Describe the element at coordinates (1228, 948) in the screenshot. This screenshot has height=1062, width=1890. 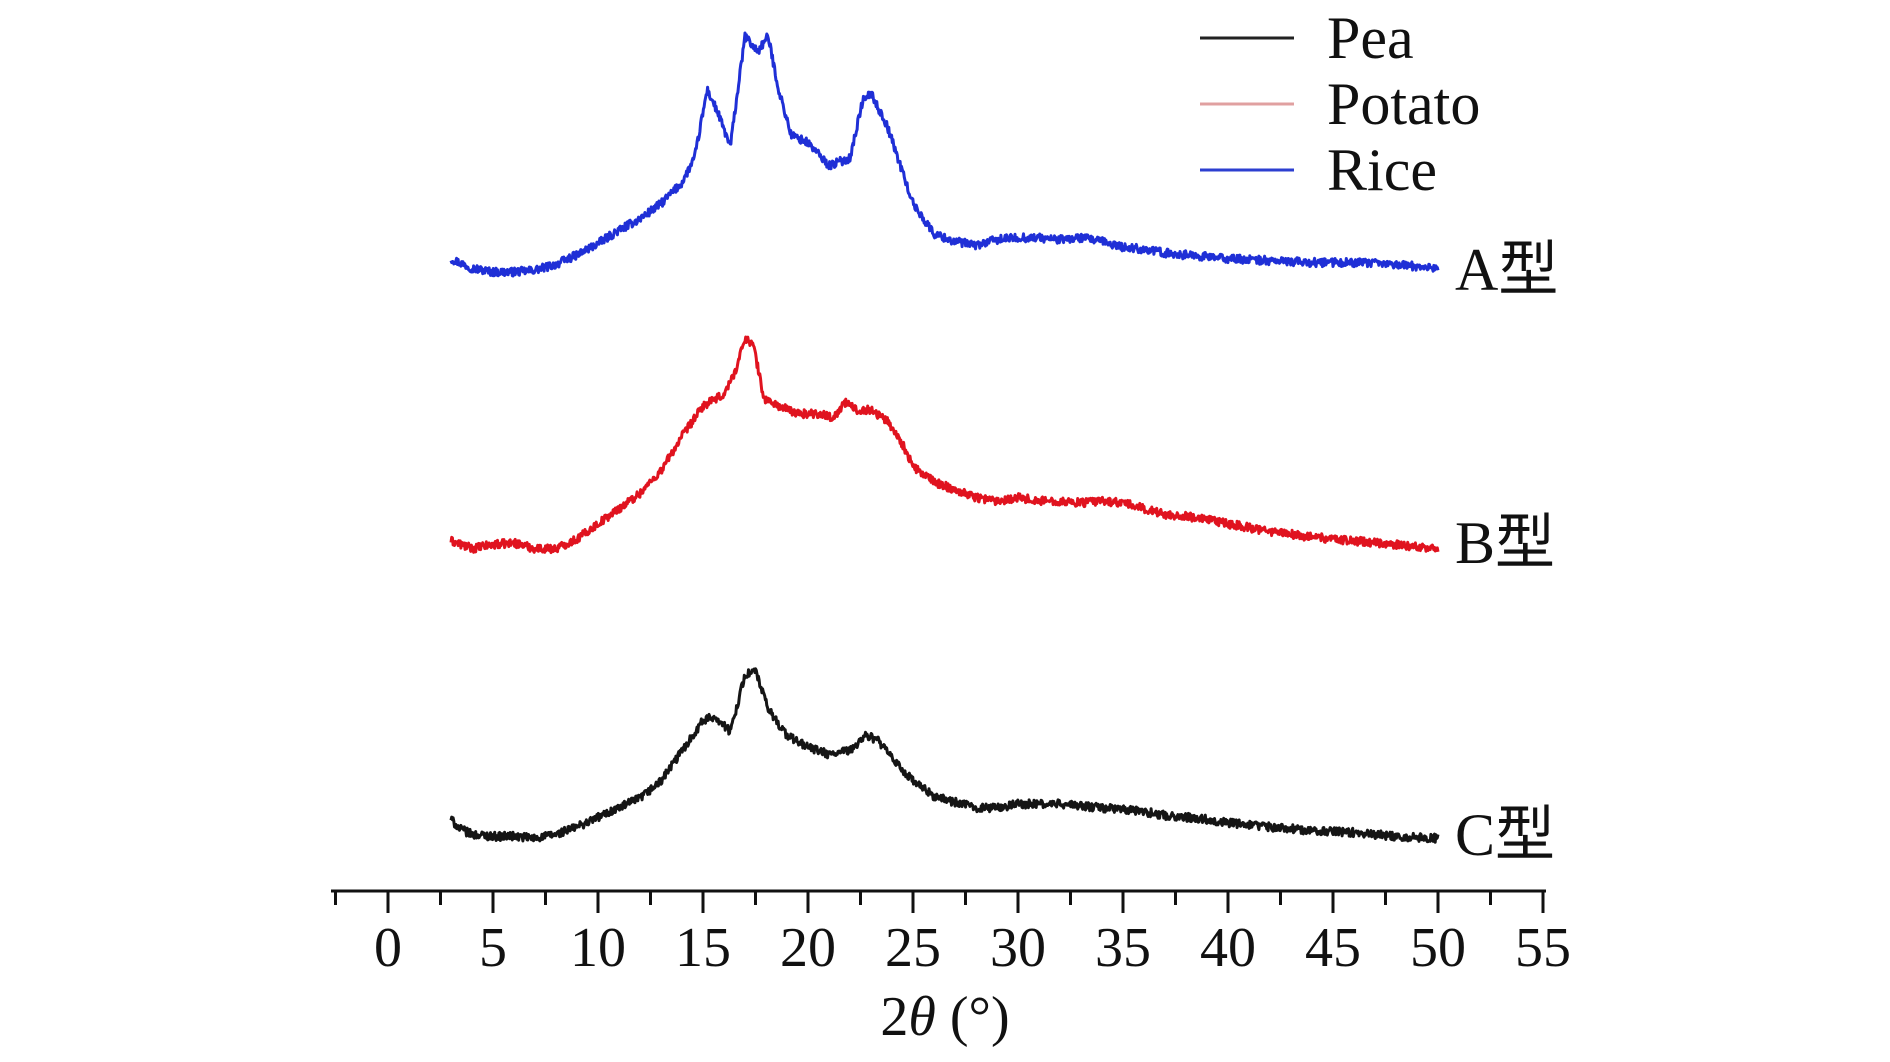
I see `x-tick-label: 40` at that location.